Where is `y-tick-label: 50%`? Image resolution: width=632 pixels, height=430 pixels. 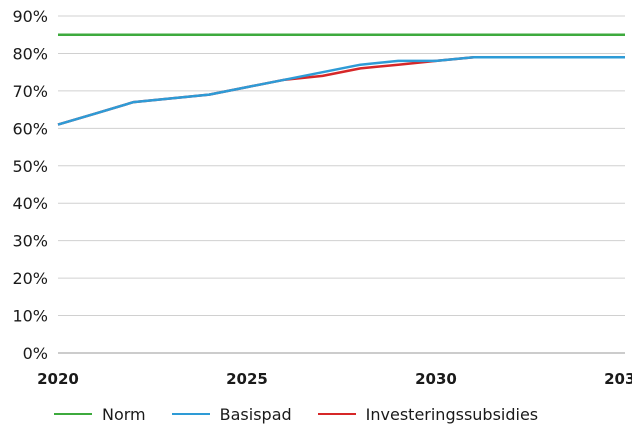
y-tick-label: 50% is located at coordinates (30, 166).